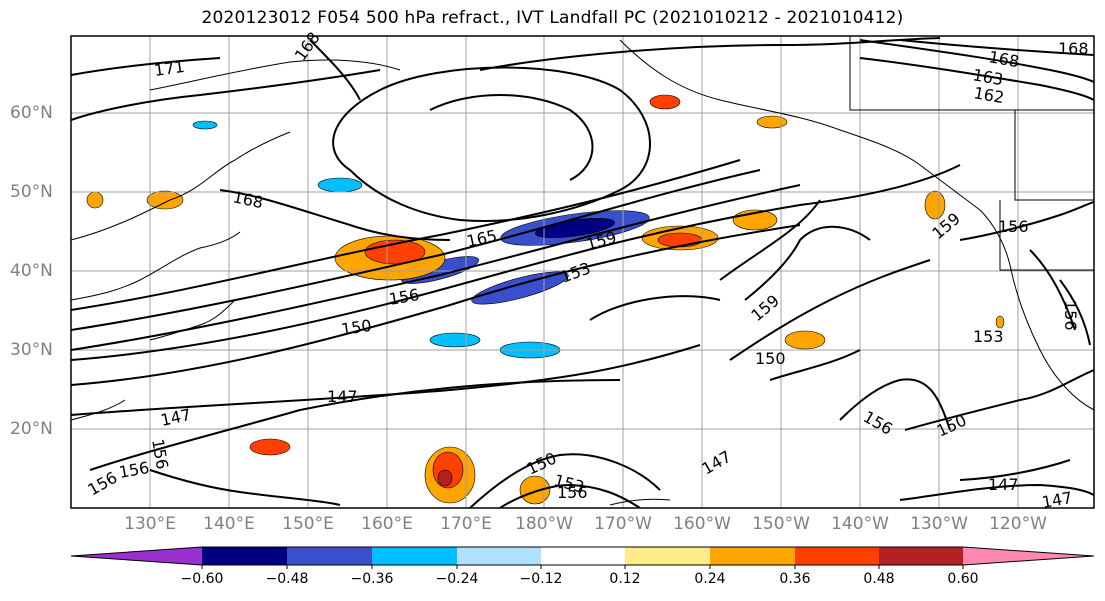 This screenshot has height=601, width=1105. What do you see at coordinates (31, 271) in the screenshot?
I see `lat-label: 40°N` at bounding box center [31, 271].